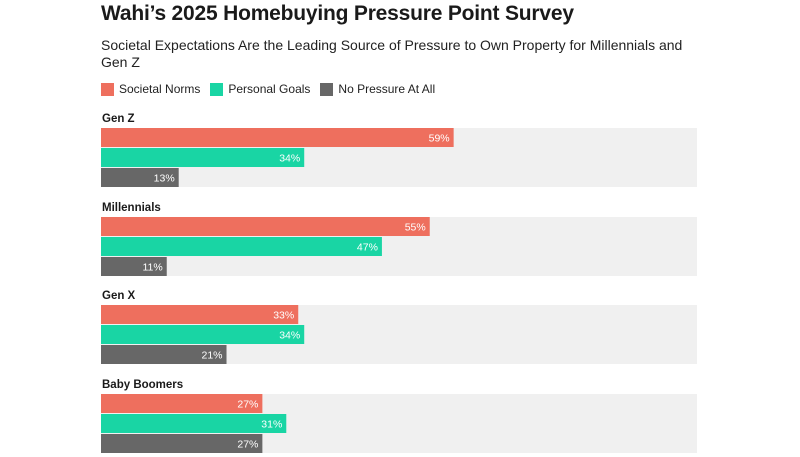 The image size is (800, 457). I want to click on bar-label-baby-boomers-societal-norms: 27%, so click(247, 405).